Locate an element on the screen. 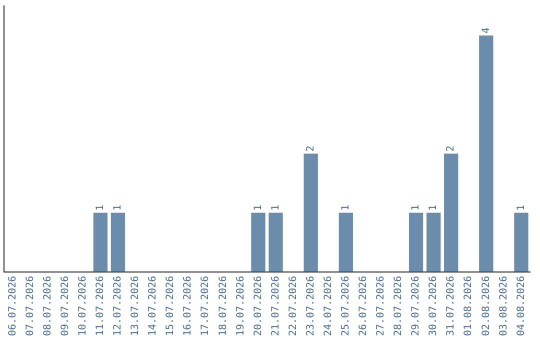  x-tick-label: 15.07.2026 is located at coordinates (170, 306).